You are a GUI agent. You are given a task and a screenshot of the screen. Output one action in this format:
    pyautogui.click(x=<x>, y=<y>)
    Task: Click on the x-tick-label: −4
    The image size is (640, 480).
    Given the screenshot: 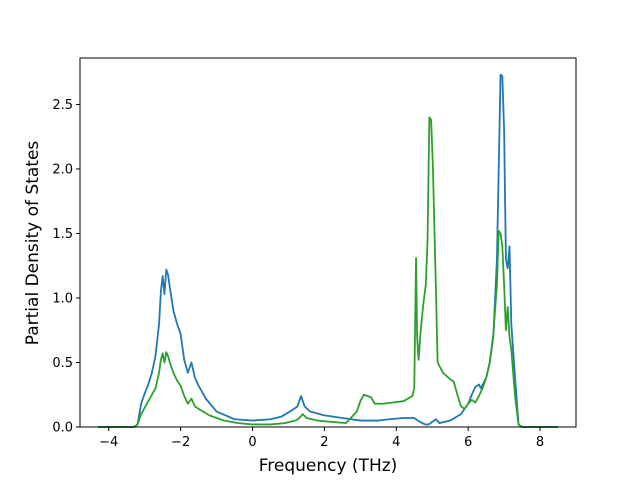 What is the action you would take?
    pyautogui.click(x=108, y=442)
    